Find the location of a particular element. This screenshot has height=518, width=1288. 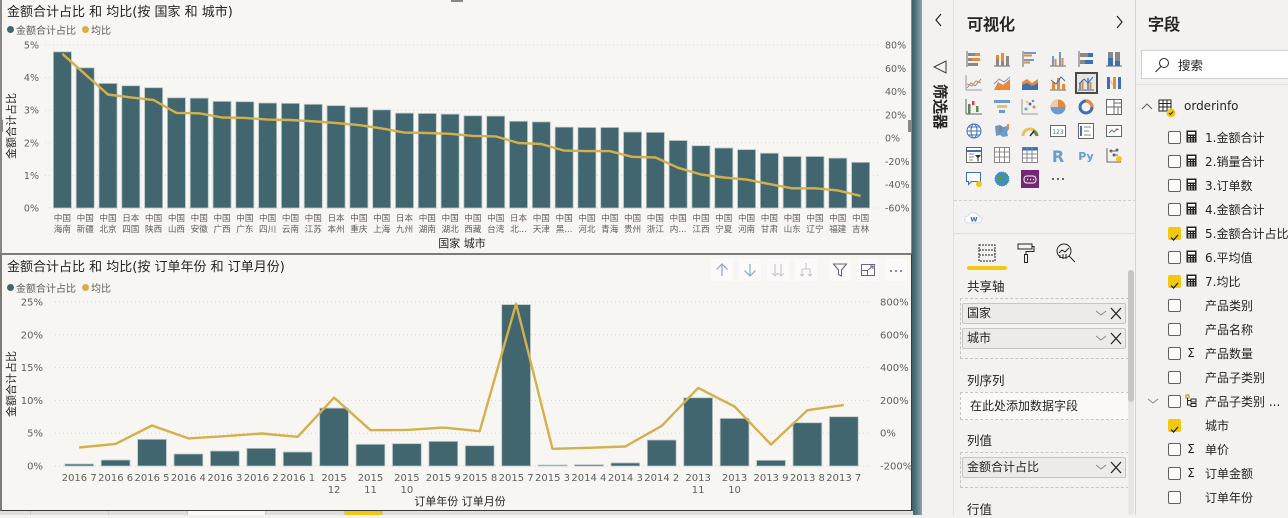

visual-type-stacked-bar-chart-button is located at coordinates (974, 59).